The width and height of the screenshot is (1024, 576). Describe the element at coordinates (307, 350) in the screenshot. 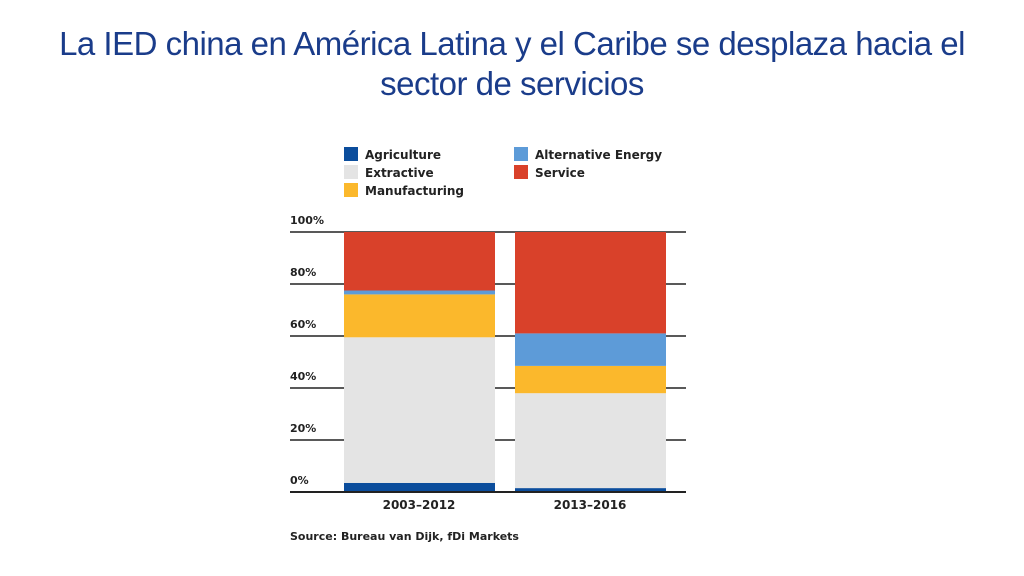

I see `y-axis: 0% 20% 40% 60% 80% 100%` at that location.